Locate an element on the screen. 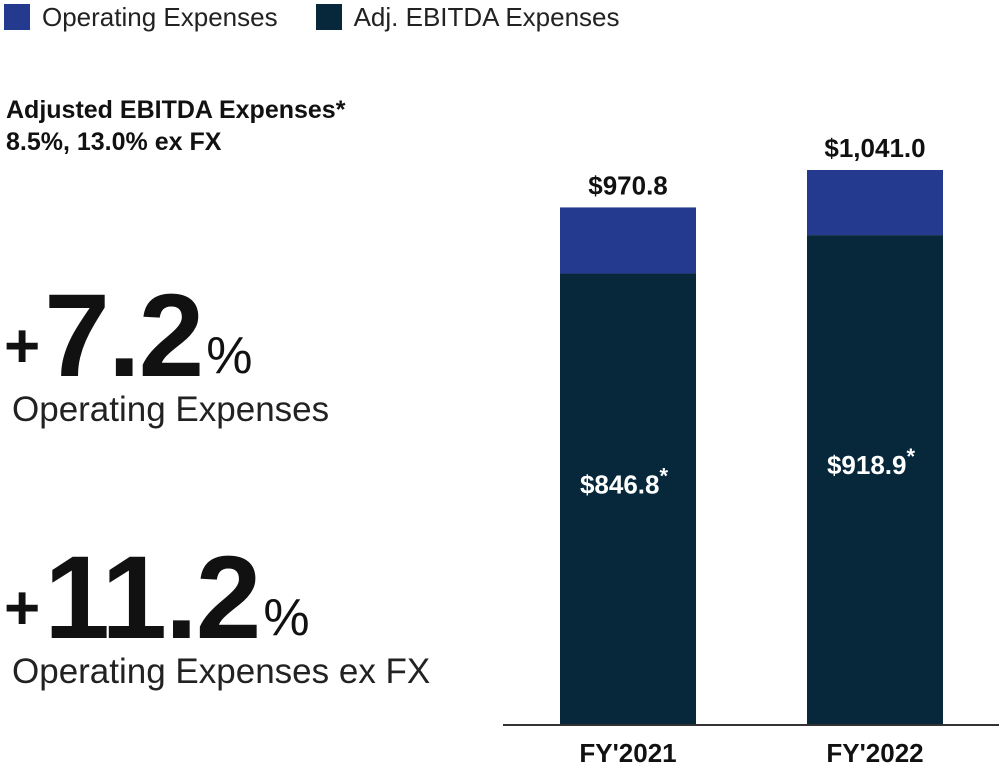 This screenshot has width=999, height=769. x-tick-label-1: FY'2021 is located at coordinates (627, 753).